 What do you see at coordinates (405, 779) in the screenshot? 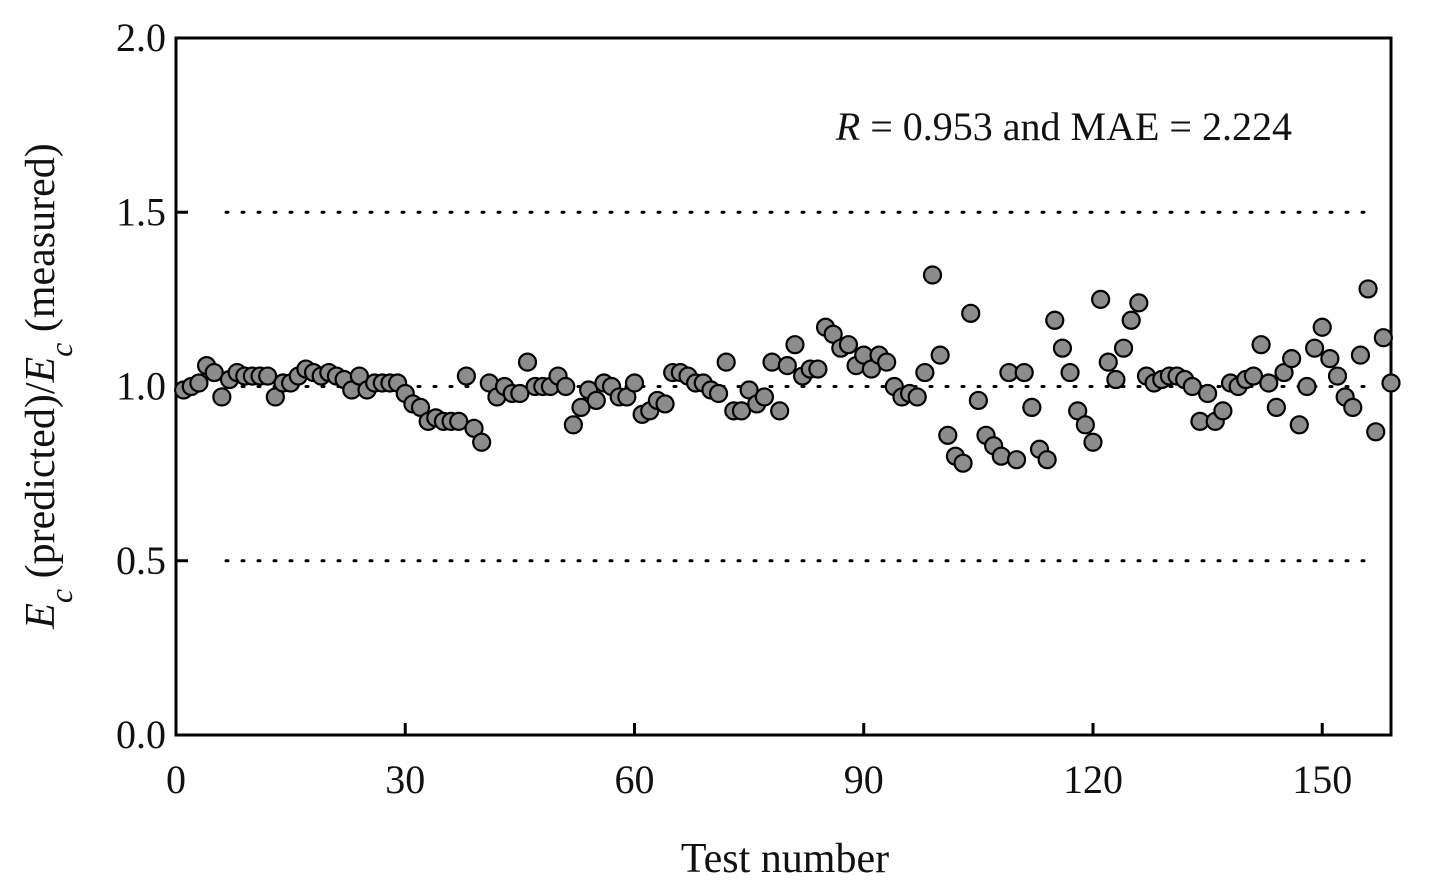
I see `x-tick-label: 30` at bounding box center [405, 779].